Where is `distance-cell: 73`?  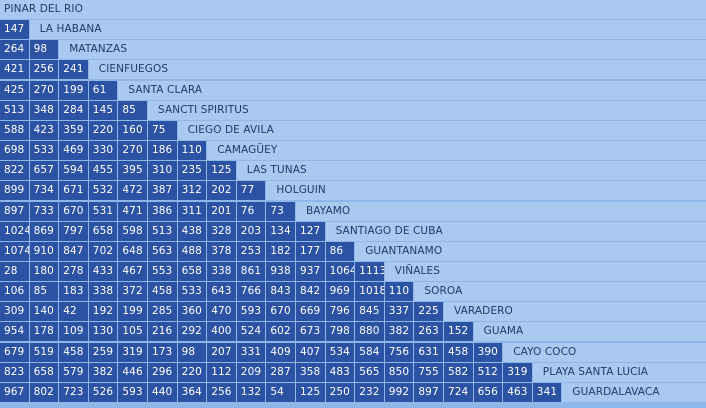
distance-cell: 73 is located at coordinates (280, 211).